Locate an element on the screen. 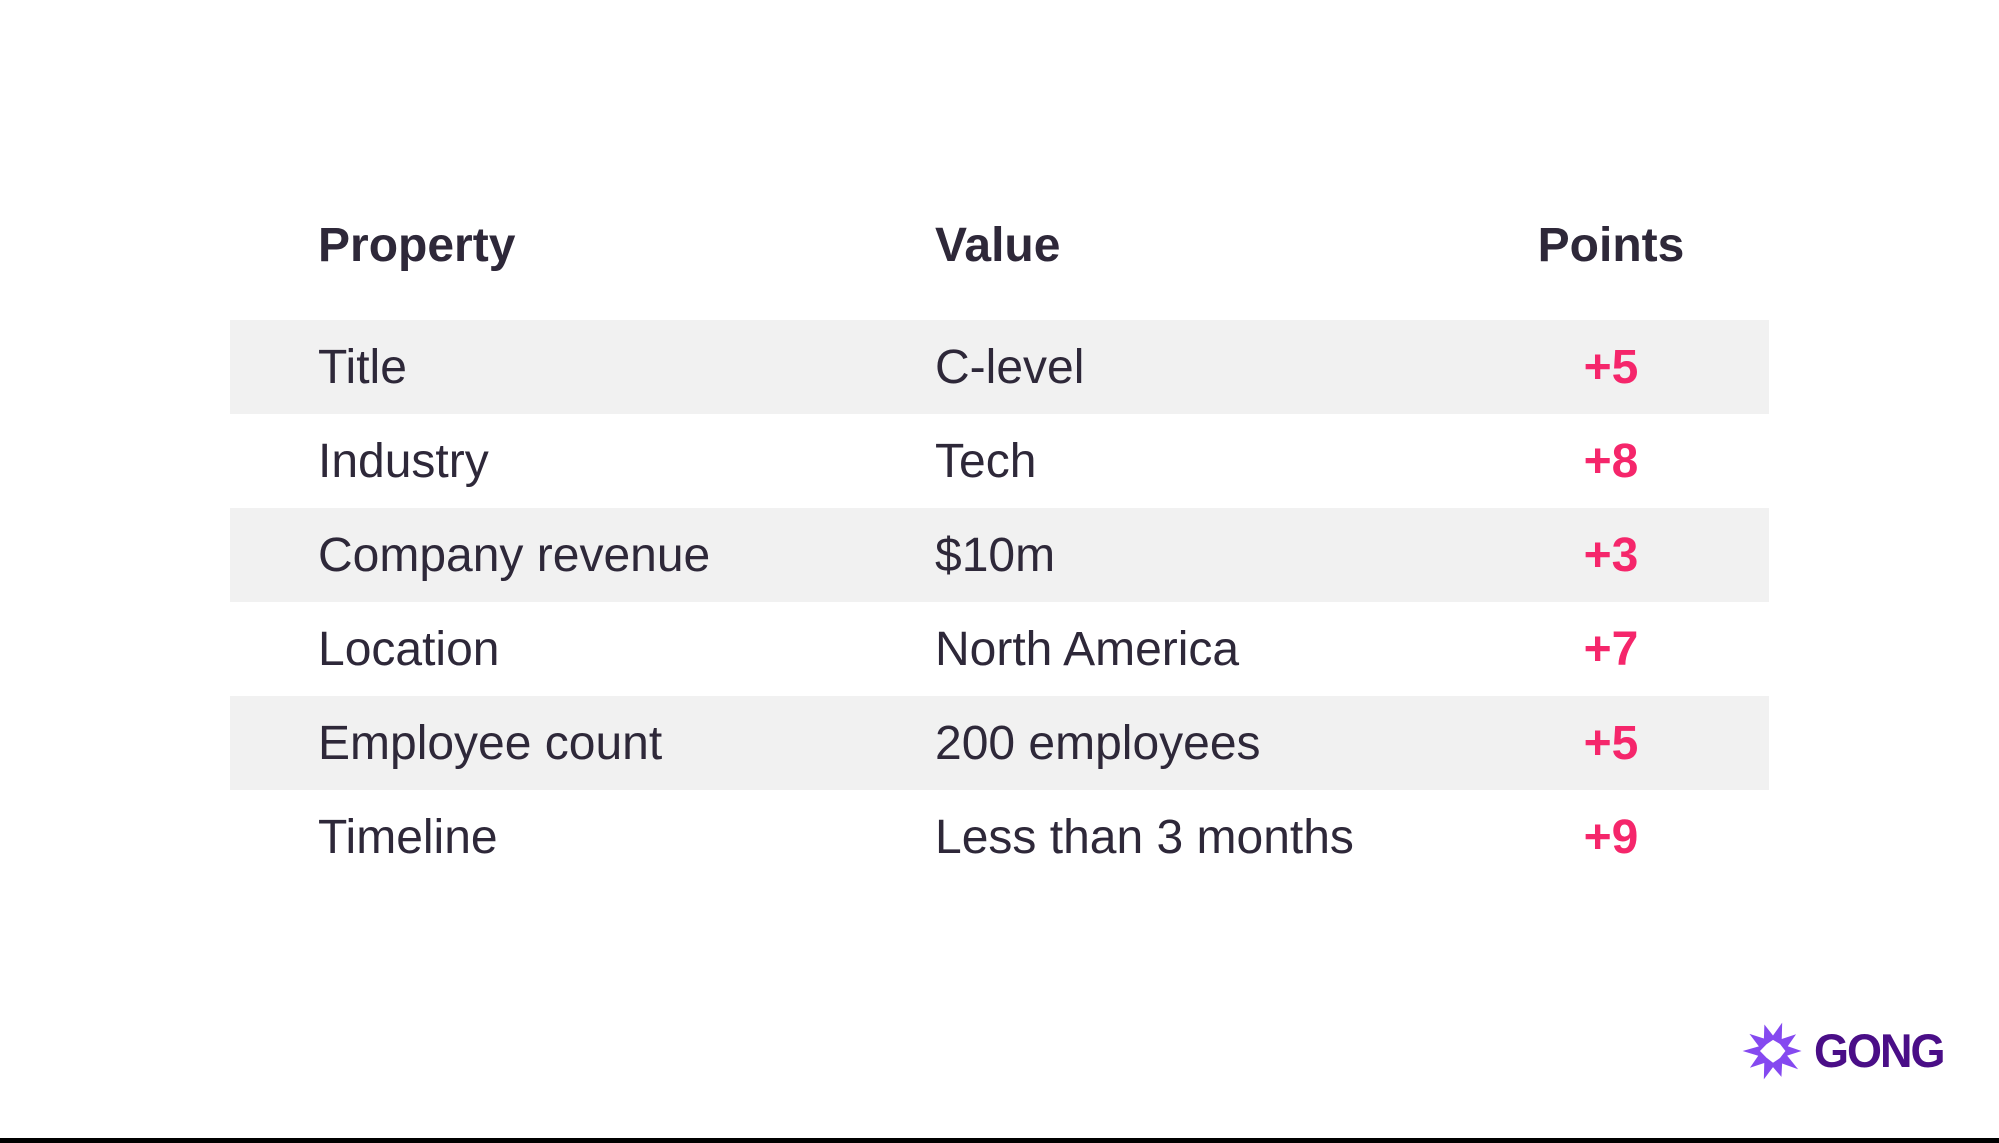 The height and width of the screenshot is (1143, 1999). gong-wordmark: GONG is located at coordinates (1880, 1050).